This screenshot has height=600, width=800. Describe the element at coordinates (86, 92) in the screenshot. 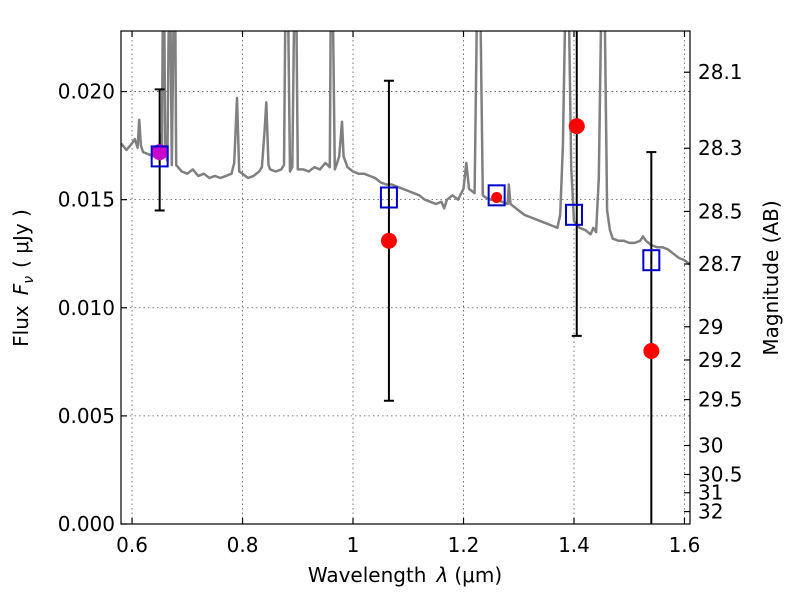

I see `y-tick-label: 0.020` at that location.